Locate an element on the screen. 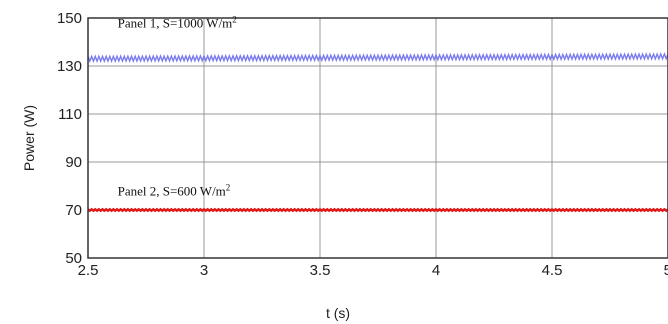 The height and width of the screenshot is (324, 668). y-tick-label: 110 is located at coordinates (70, 114).